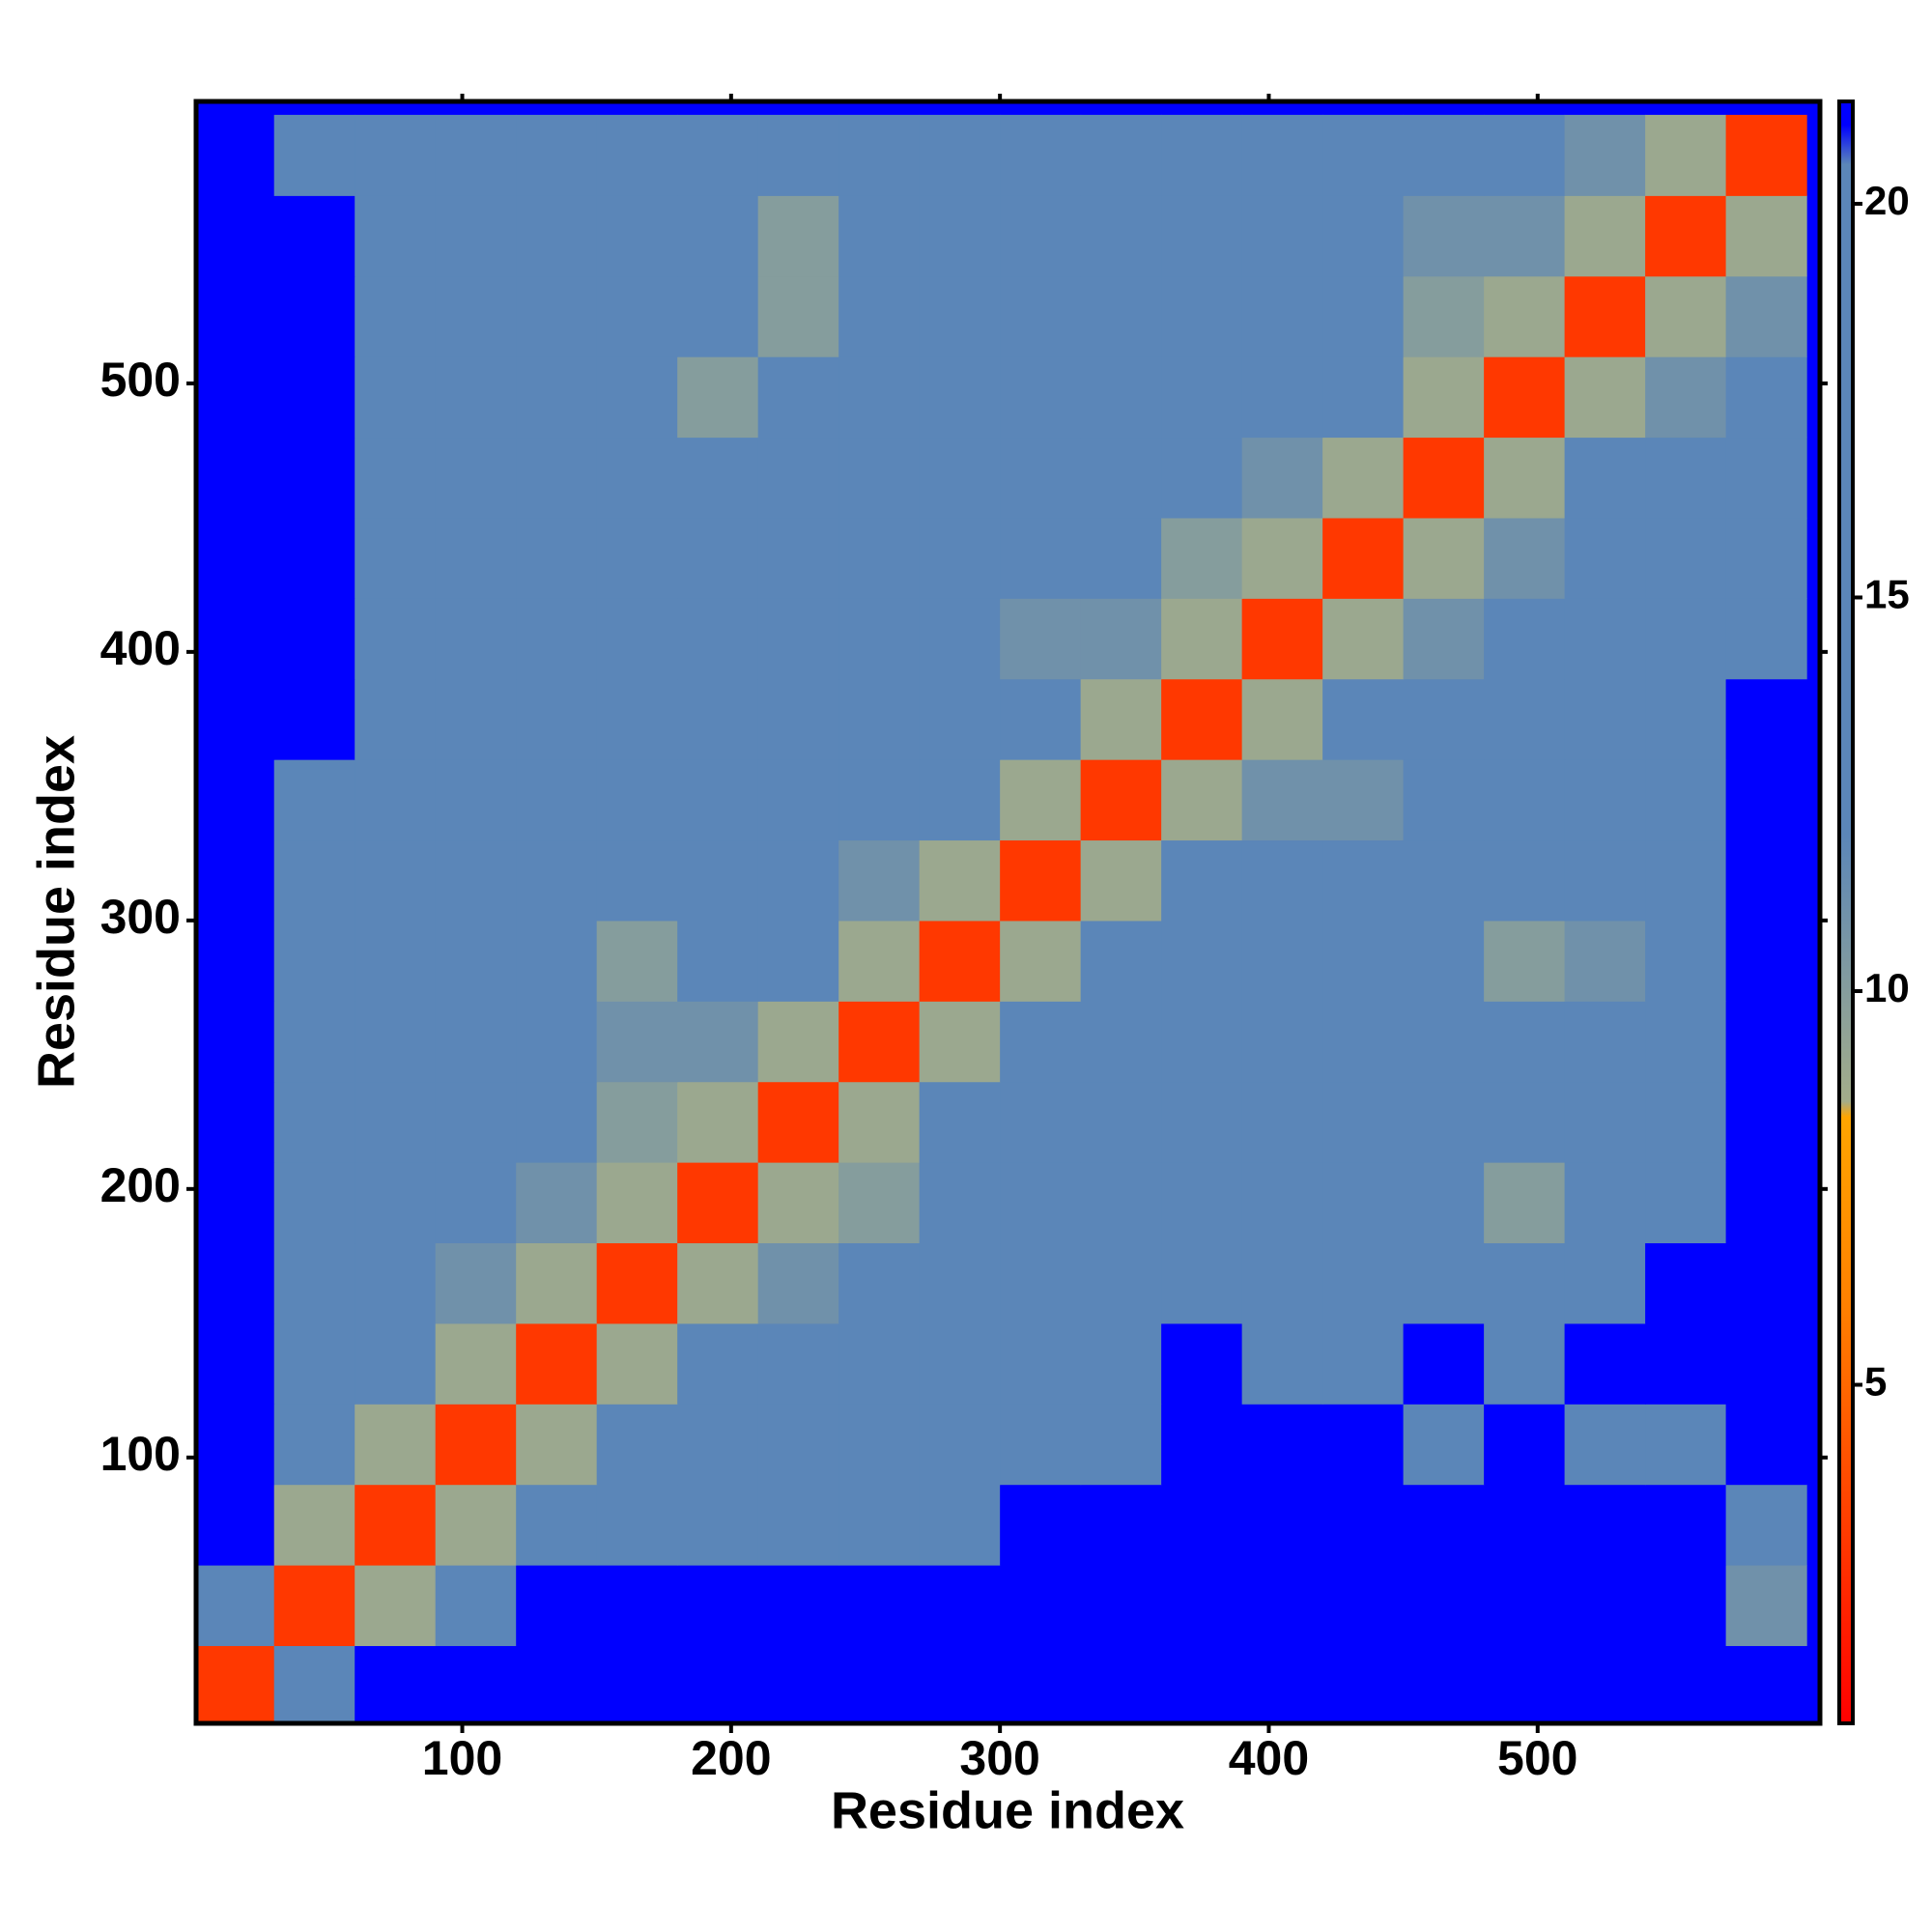 This screenshot has width=1932, height=1932. I want to click on colorbar, so click(1846, 912).